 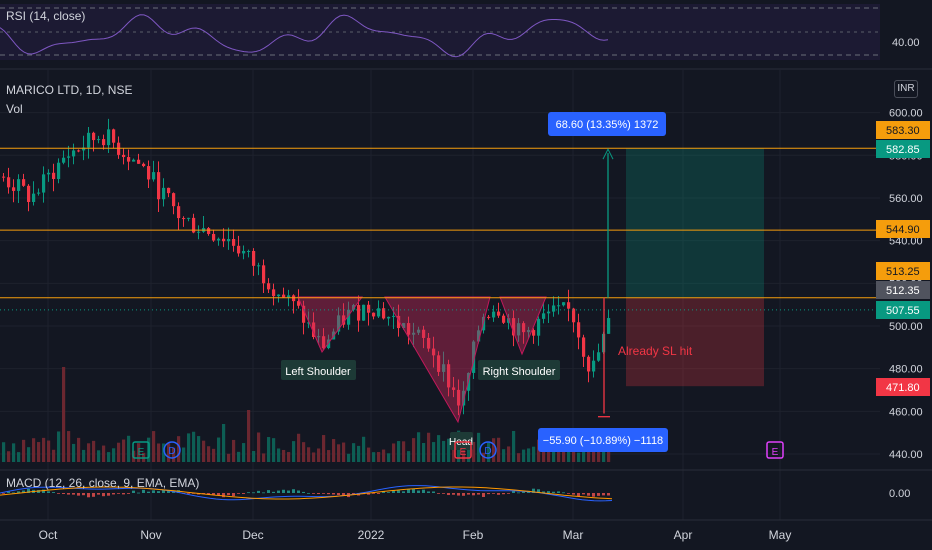 I want to click on price-tag-label: 582.85, so click(x=903, y=150).